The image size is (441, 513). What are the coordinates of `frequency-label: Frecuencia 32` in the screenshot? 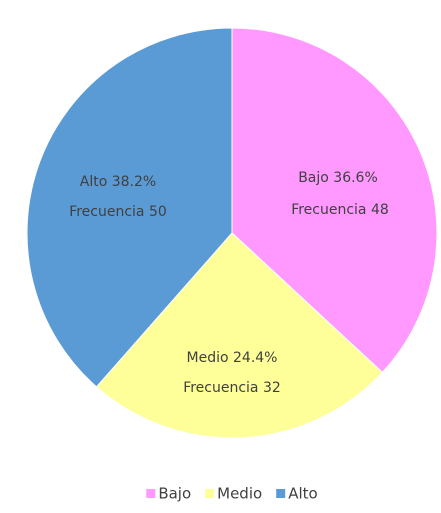 It's located at (232, 388).